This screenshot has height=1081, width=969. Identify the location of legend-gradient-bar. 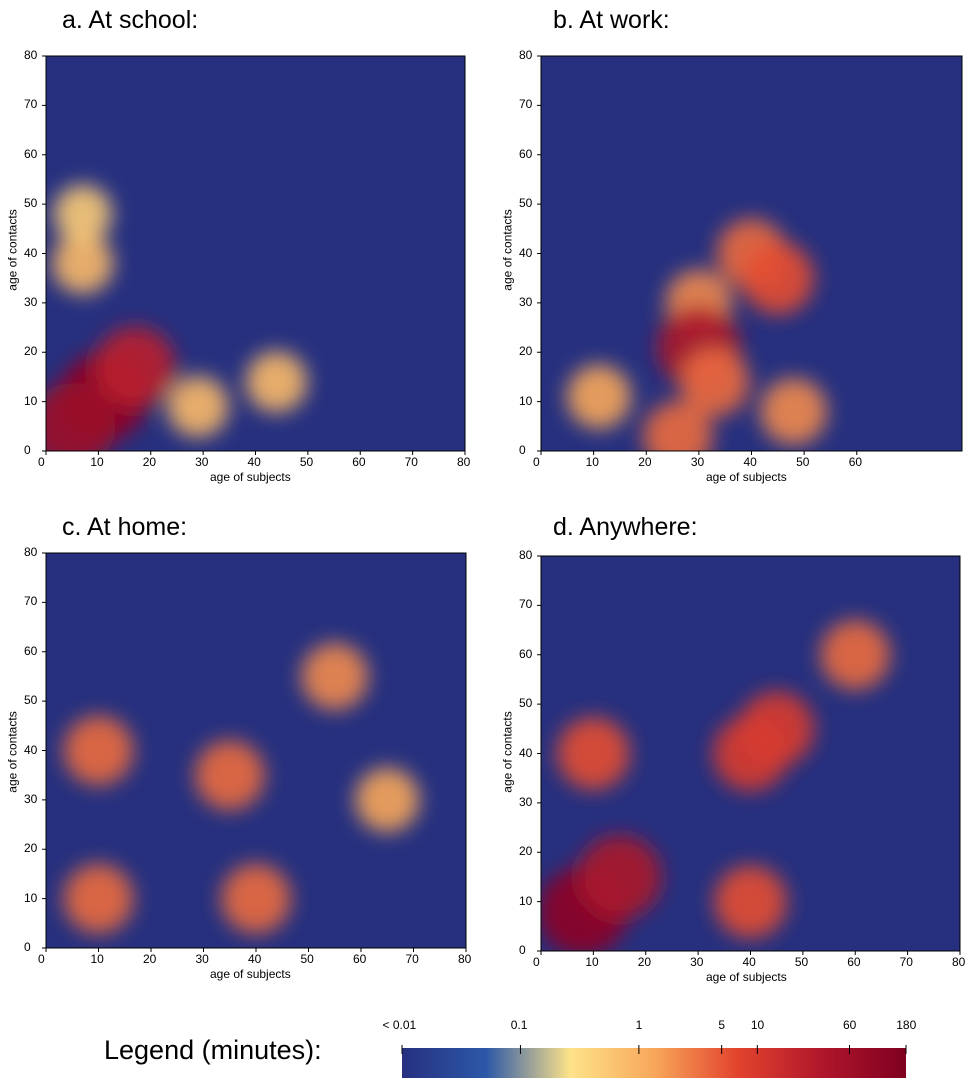
(654, 1063).